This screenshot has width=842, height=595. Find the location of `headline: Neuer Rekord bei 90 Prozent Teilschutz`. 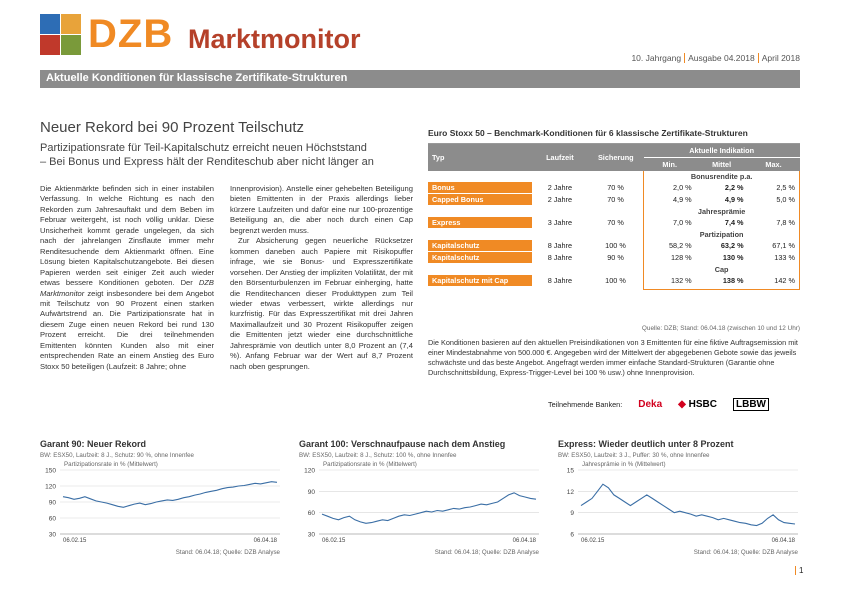

headline: Neuer Rekord bei 90 Prozent Teilschutz is located at coordinates (172, 127).